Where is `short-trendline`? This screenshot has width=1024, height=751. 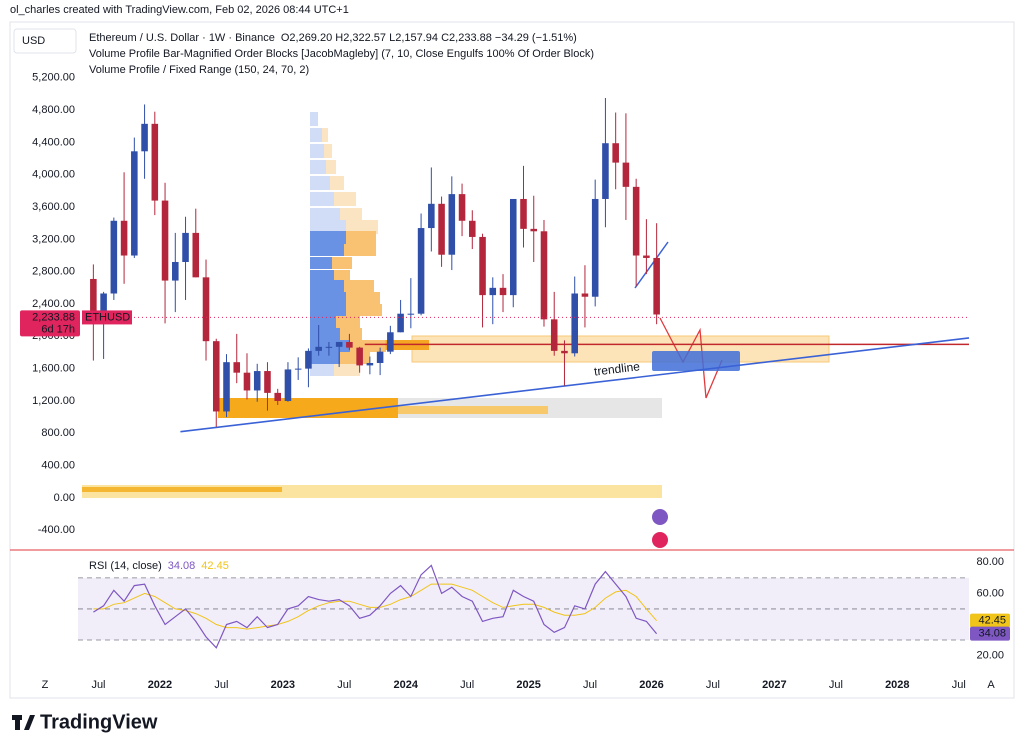
short-trendline is located at coordinates (651, 265).